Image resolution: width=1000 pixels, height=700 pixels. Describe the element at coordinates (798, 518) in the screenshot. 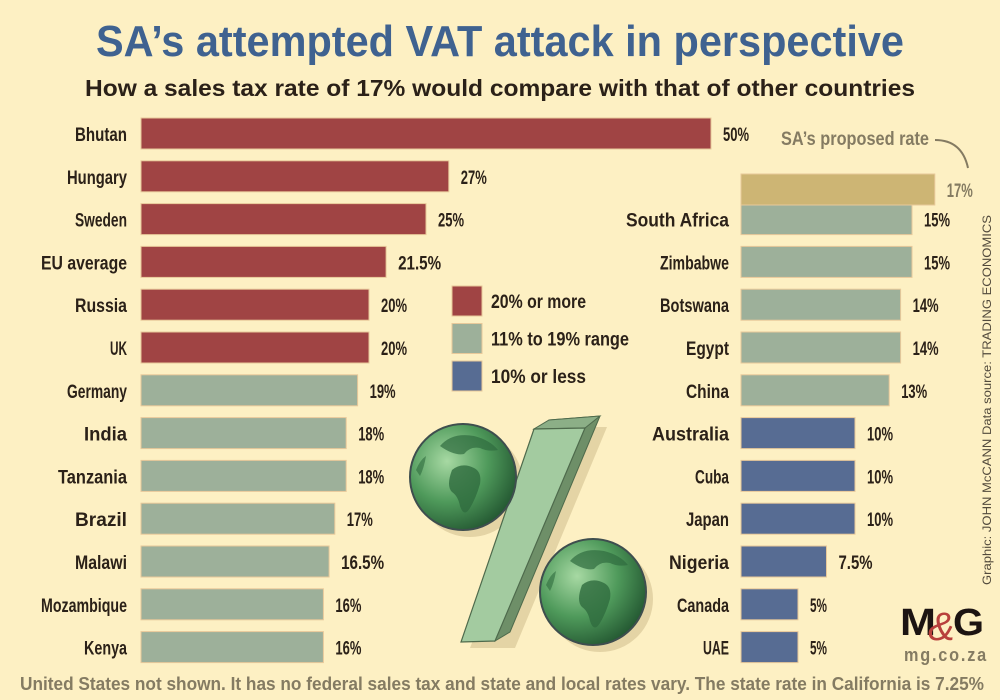

I see `bar-japan` at that location.